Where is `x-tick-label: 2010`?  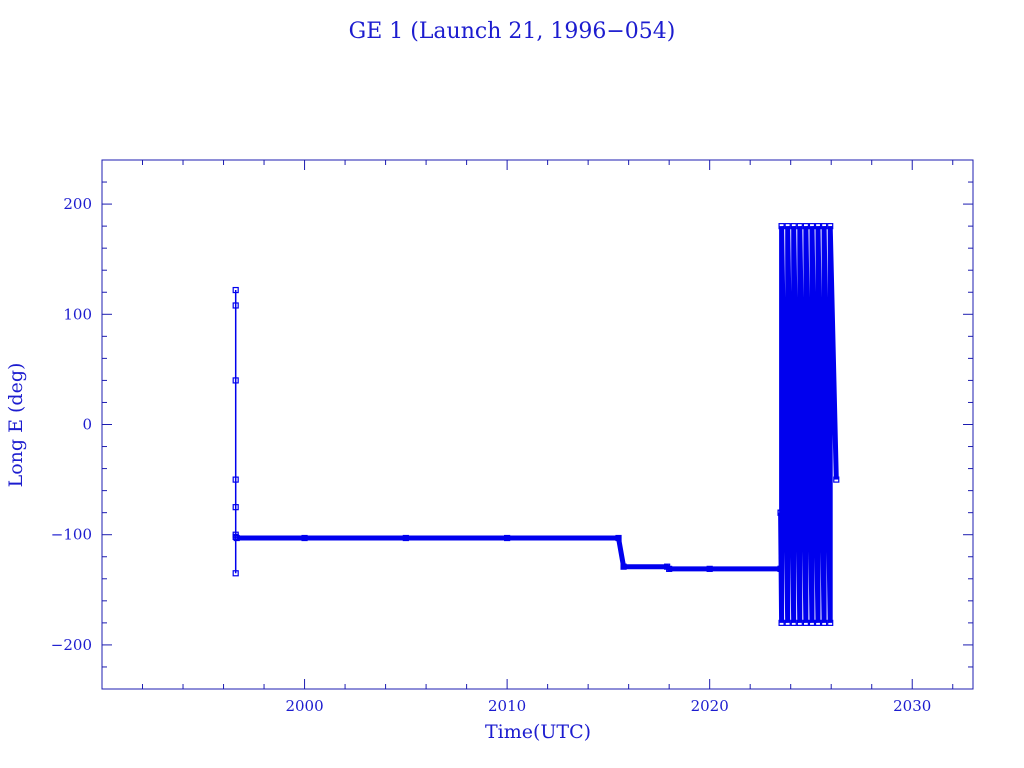
x-tick-label: 2010 is located at coordinates (507, 706).